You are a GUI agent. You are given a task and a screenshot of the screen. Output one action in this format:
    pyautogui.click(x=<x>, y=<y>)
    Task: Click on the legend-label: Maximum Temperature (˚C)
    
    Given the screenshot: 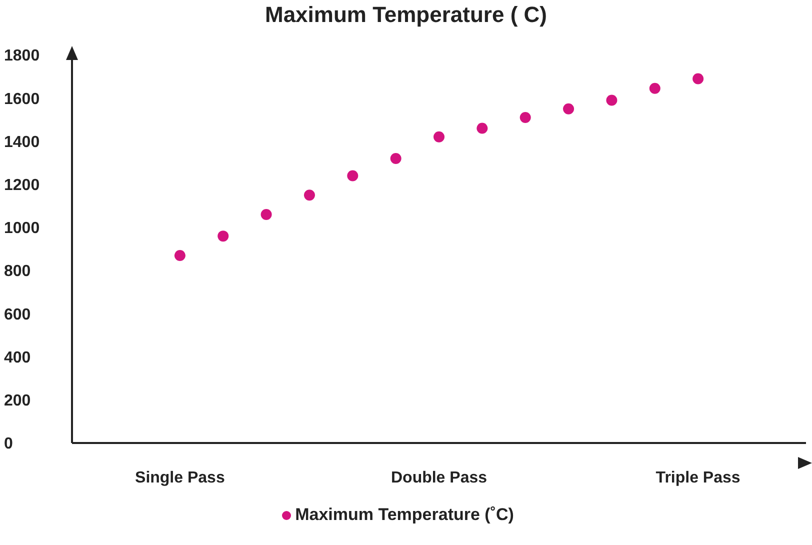 What is the action you would take?
    pyautogui.click(x=404, y=514)
    